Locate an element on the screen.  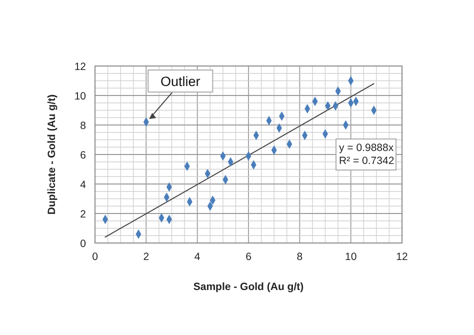
y-tick-label: 4 is located at coordinates (83, 185).